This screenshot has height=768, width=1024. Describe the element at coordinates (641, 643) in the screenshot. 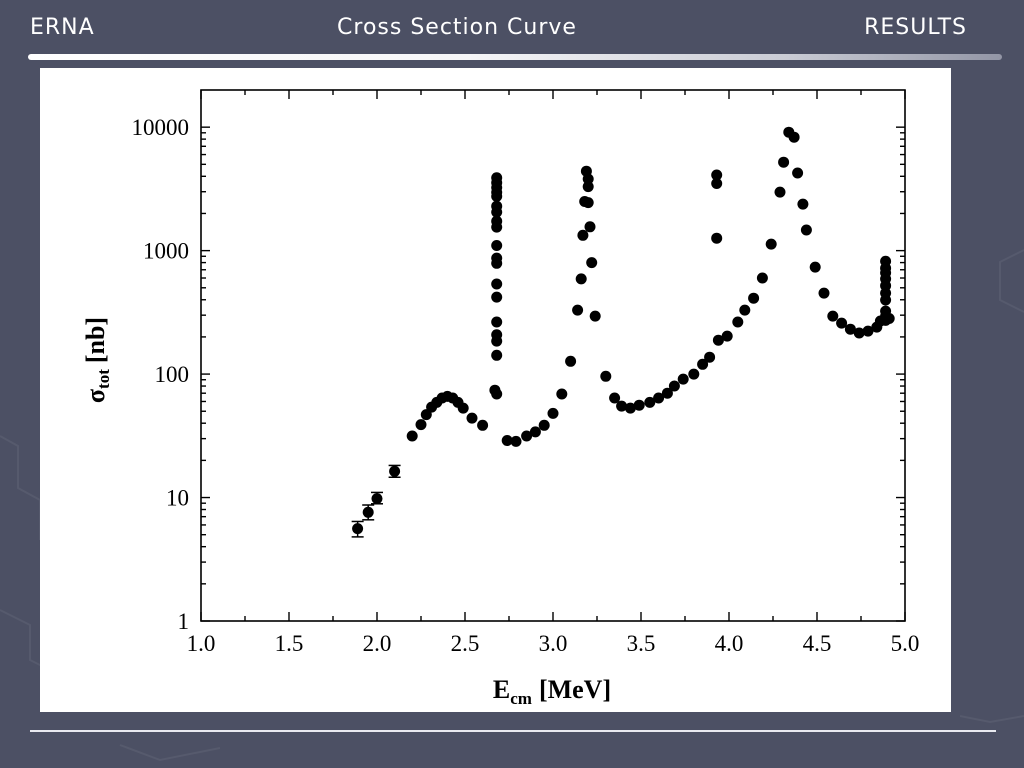

I see `x-tick-label: 3.5` at that location.